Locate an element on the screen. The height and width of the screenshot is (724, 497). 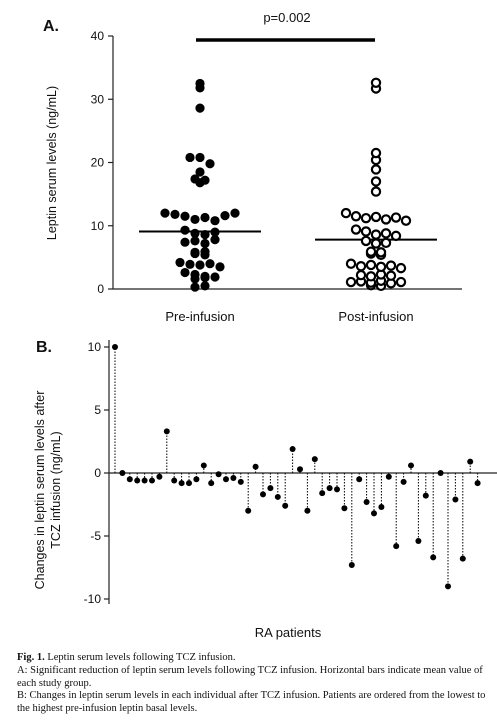
panel-a-y-ticks: 0 10 20 30 40 is located at coordinates (102, 162).